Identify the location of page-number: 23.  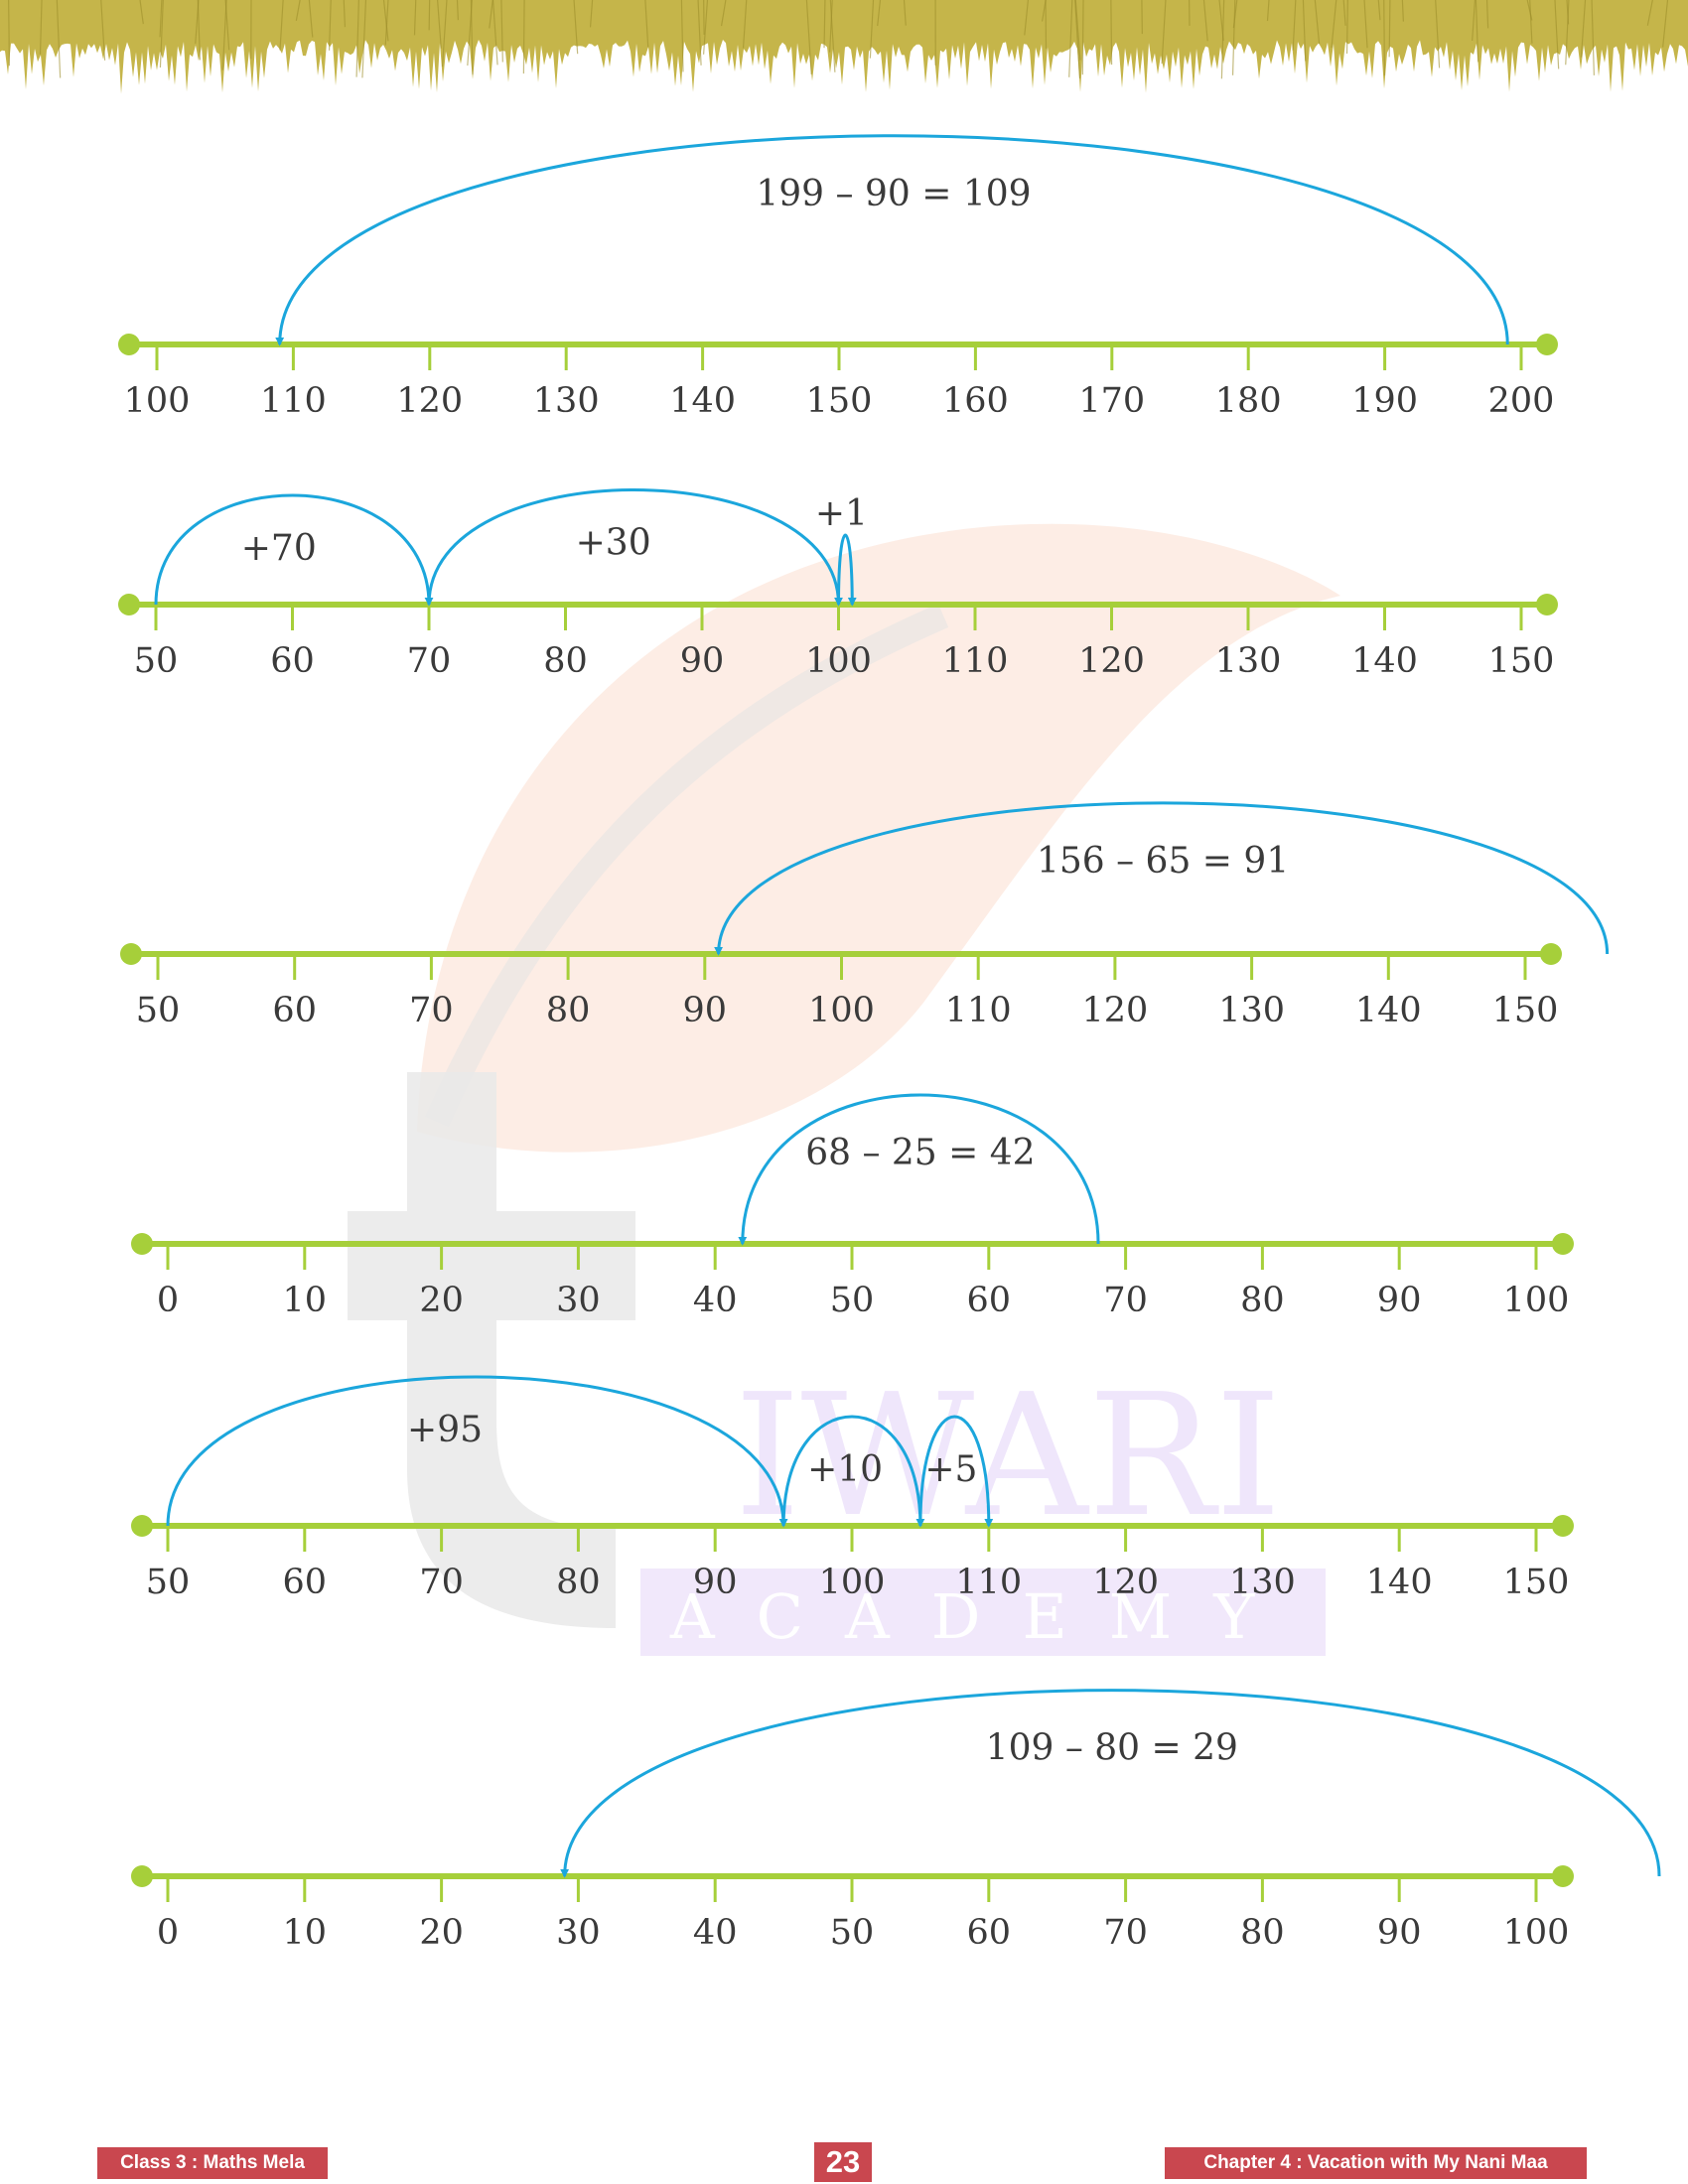
(843, 2162).